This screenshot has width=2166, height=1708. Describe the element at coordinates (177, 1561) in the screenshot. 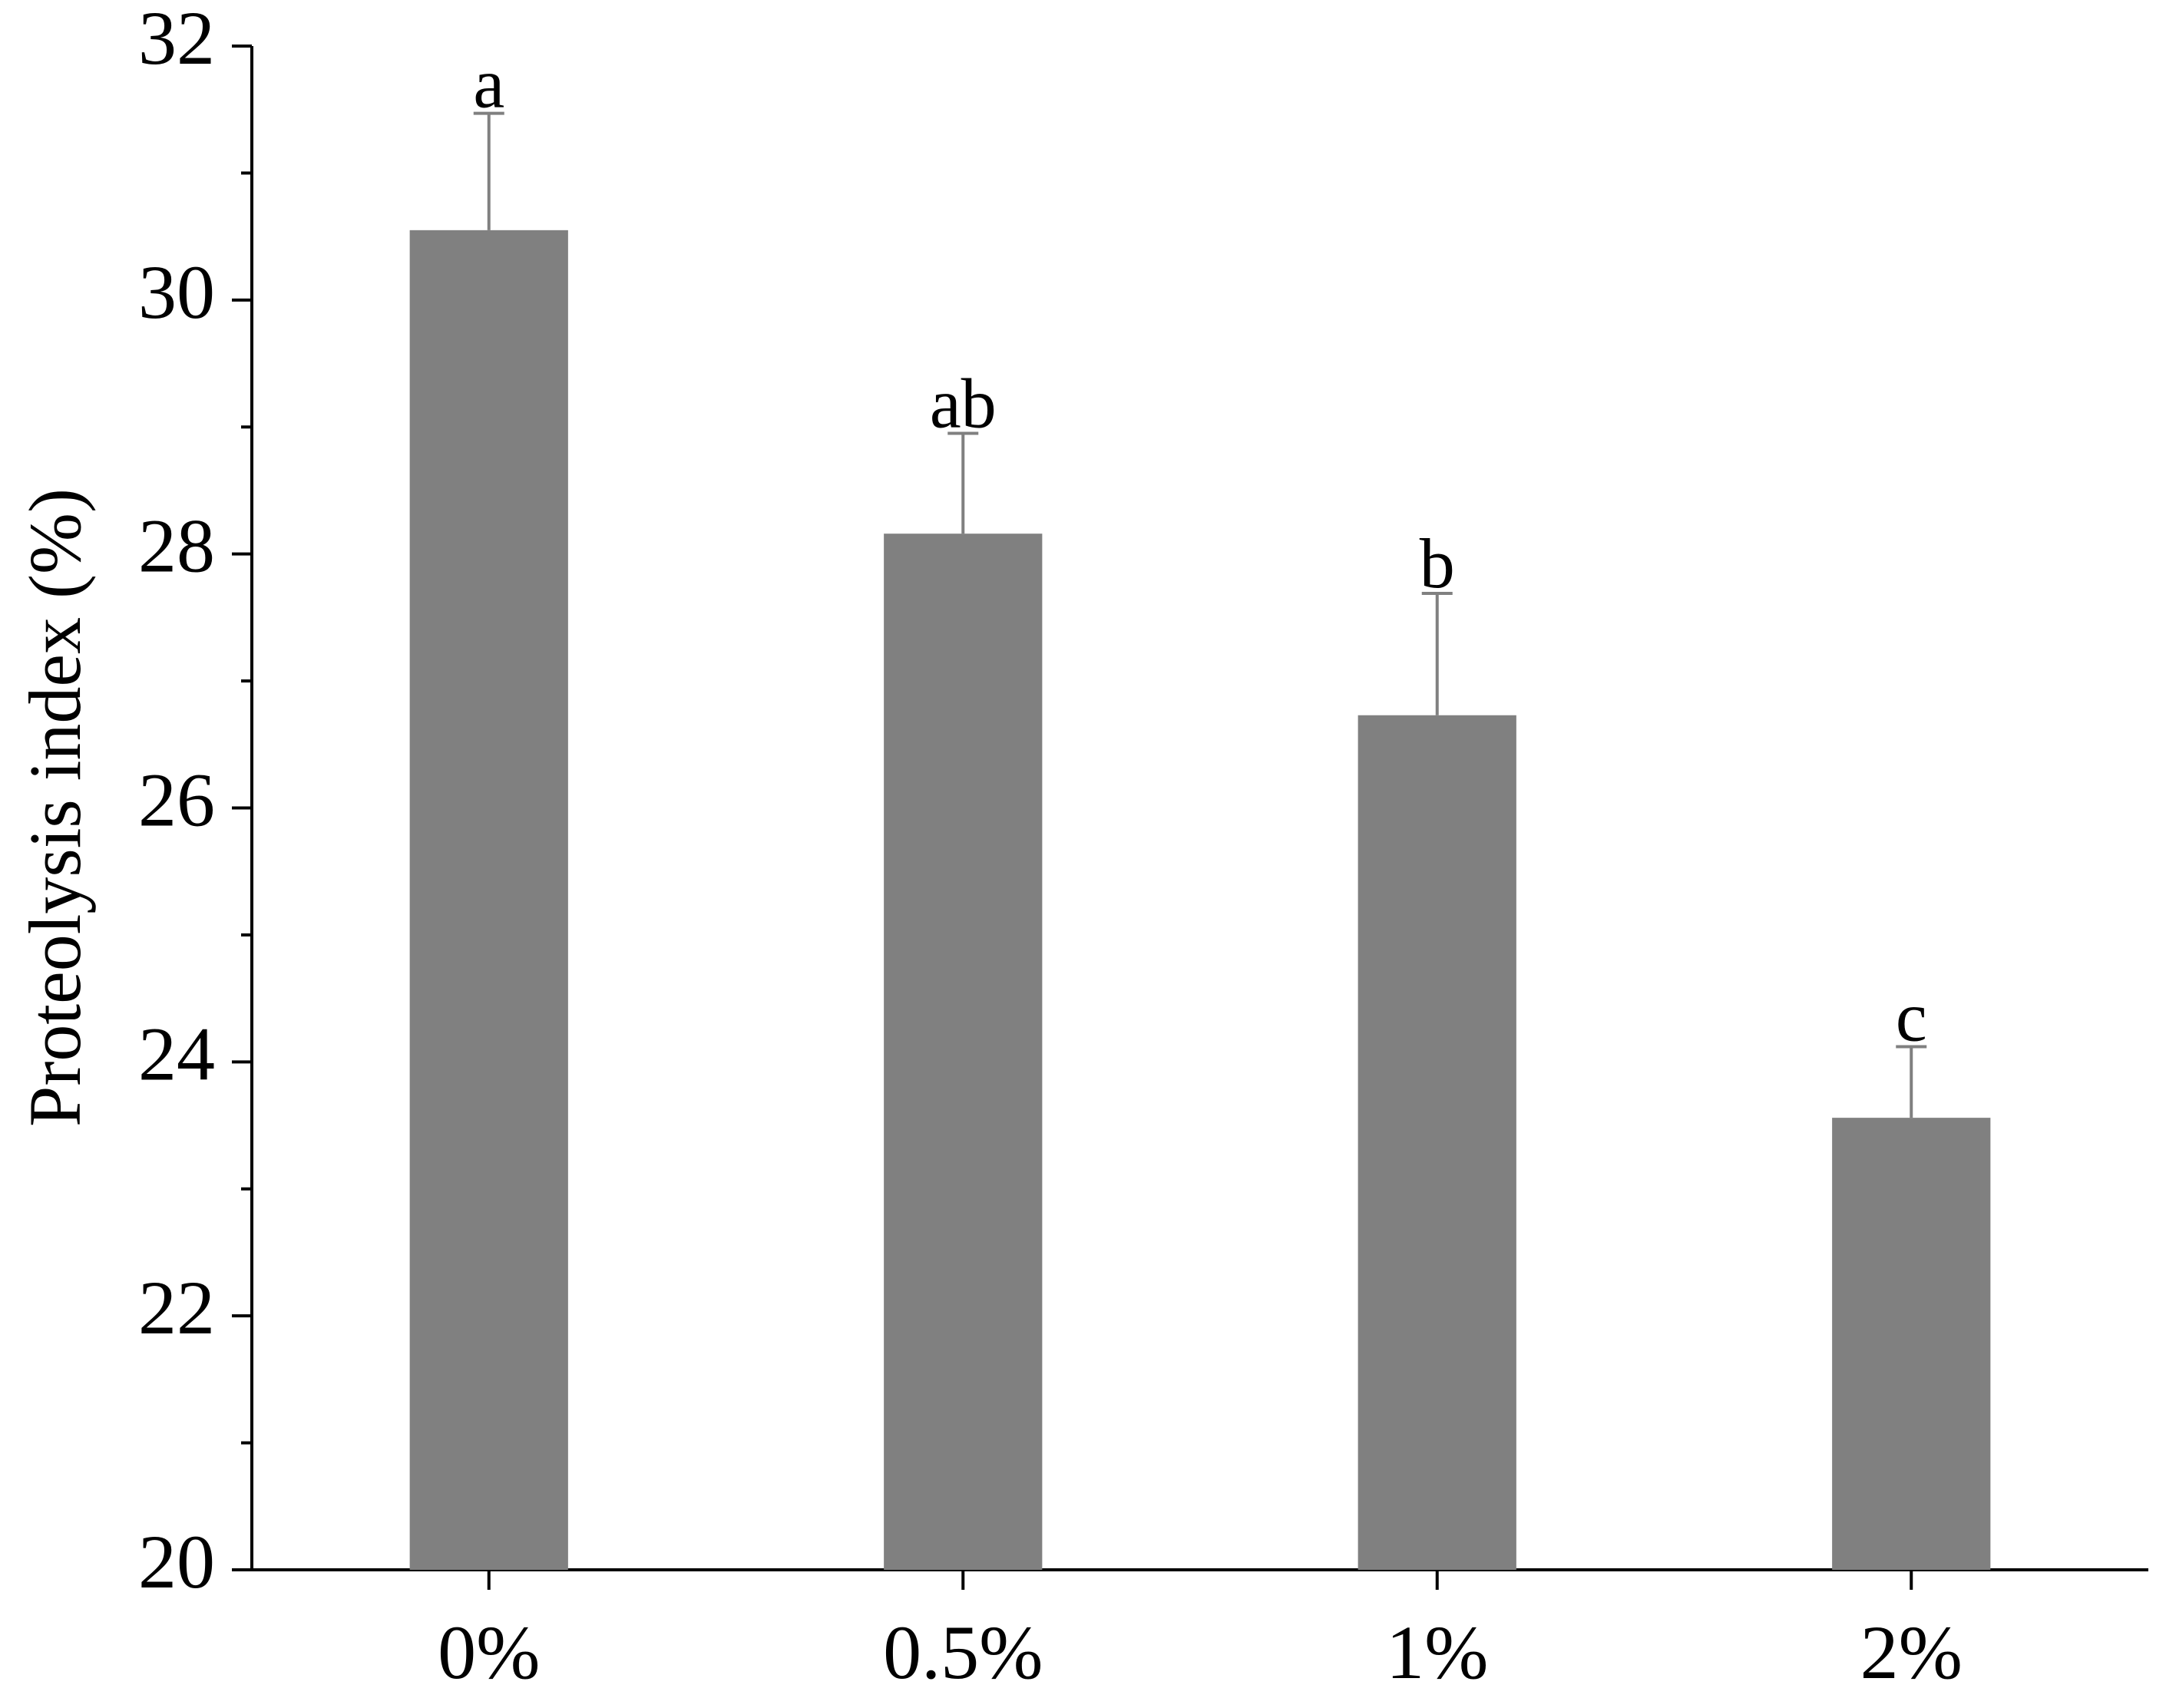

I see `y-tick-label: 20` at that location.